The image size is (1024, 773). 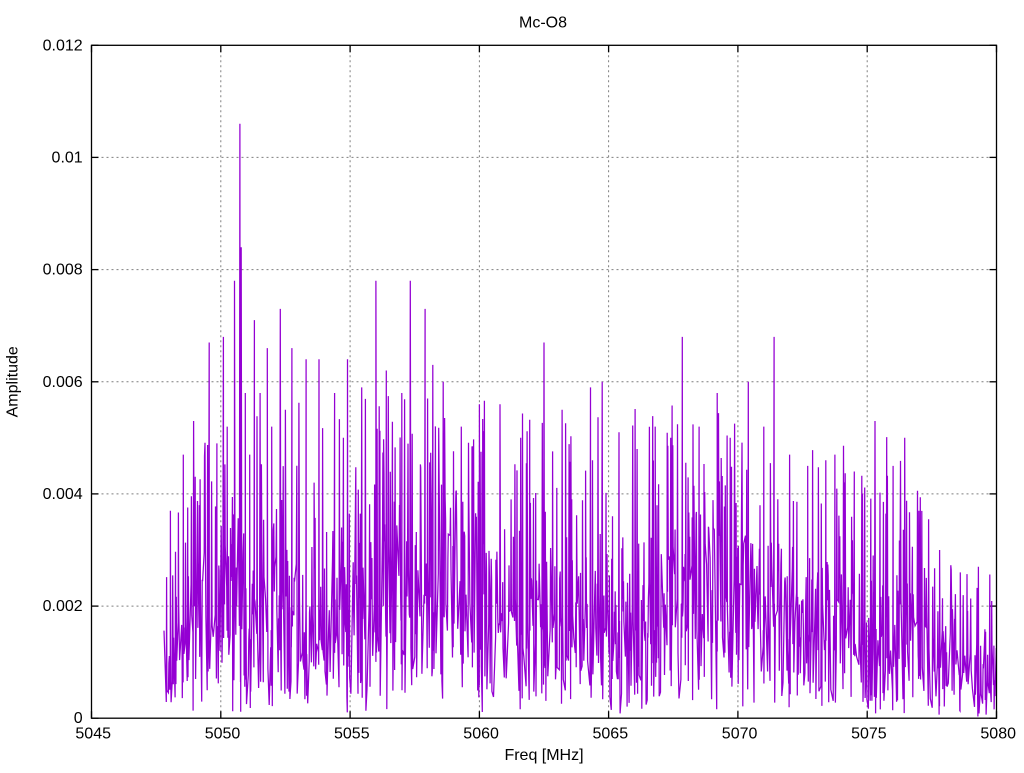 What do you see at coordinates (543, 23) in the screenshot?
I see `svg-text: Mc-O8` at bounding box center [543, 23].